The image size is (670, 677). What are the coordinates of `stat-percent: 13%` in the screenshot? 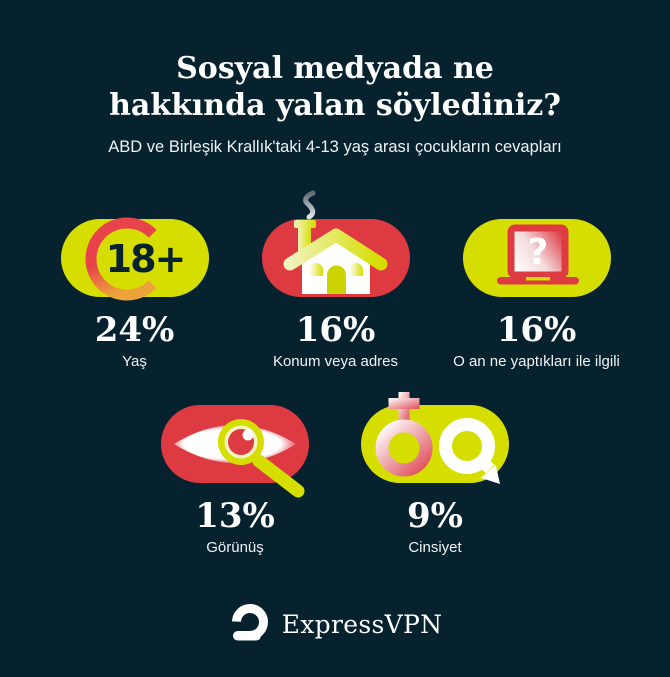 It's located at (235, 516).